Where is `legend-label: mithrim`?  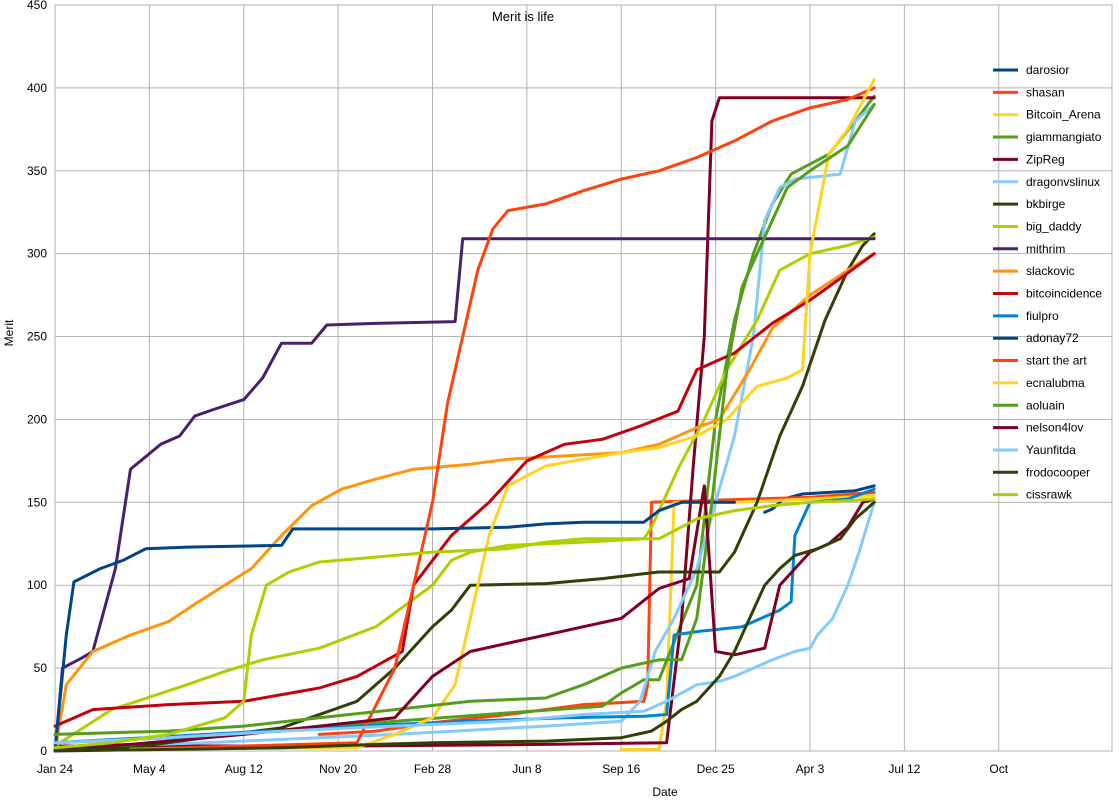
legend-label: mithrim is located at coordinates (1045, 249).